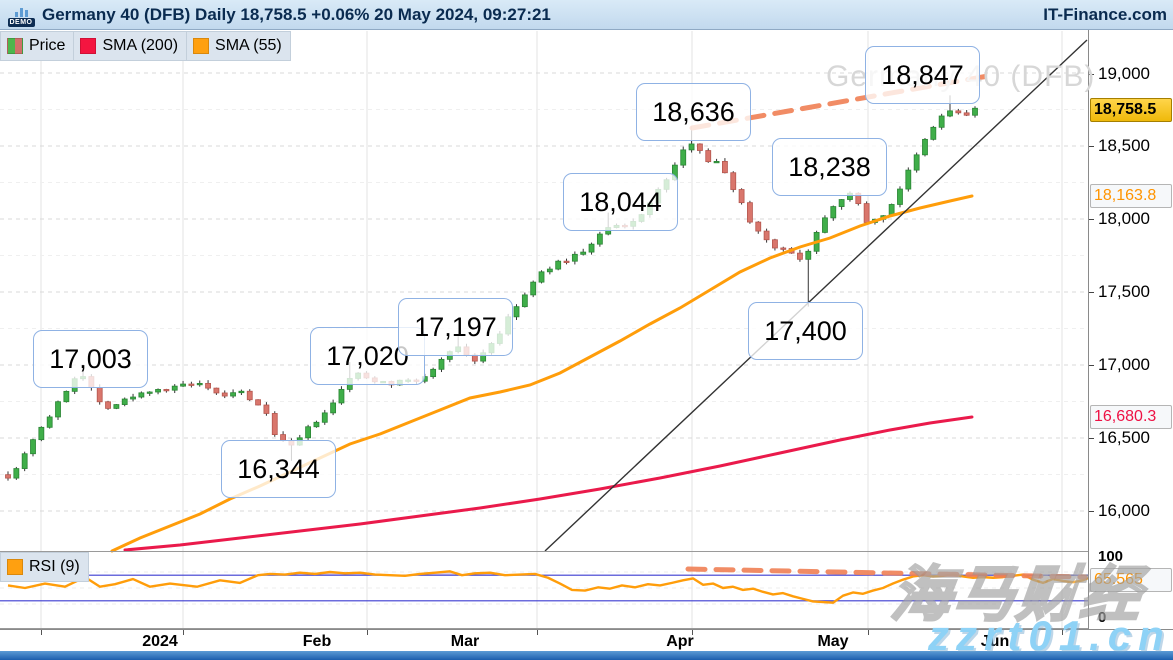 Image resolution: width=1173 pixels, height=660 pixels. I want to click on legend-row: Price SMA (200) SMA (55), so click(145, 46).